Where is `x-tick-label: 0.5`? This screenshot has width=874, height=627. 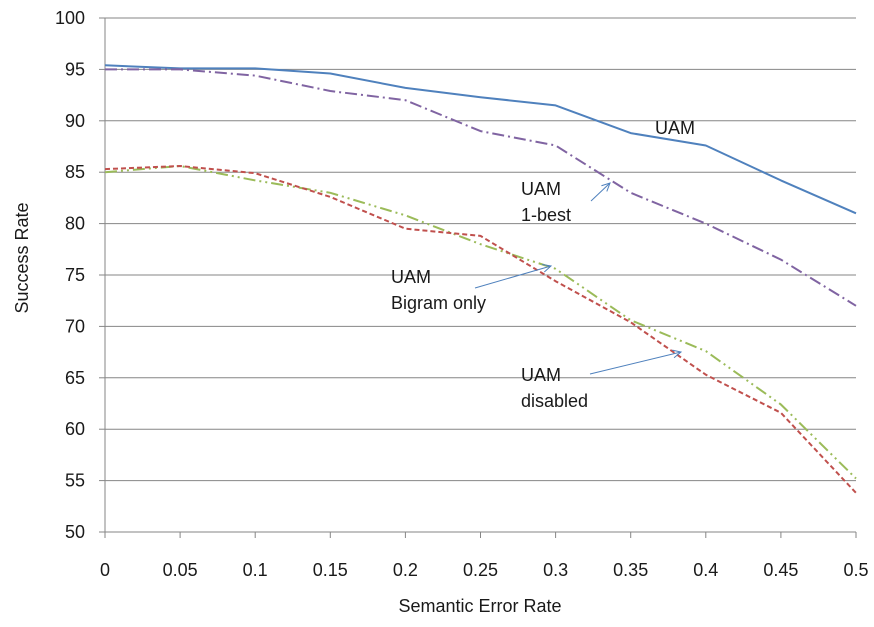
x-tick-label: 0.5 is located at coordinates (855, 570).